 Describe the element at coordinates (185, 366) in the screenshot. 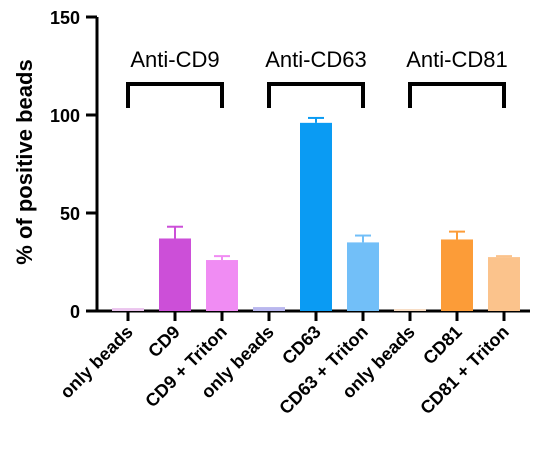

I see `x-tick-label: CD9 + Triton` at that location.